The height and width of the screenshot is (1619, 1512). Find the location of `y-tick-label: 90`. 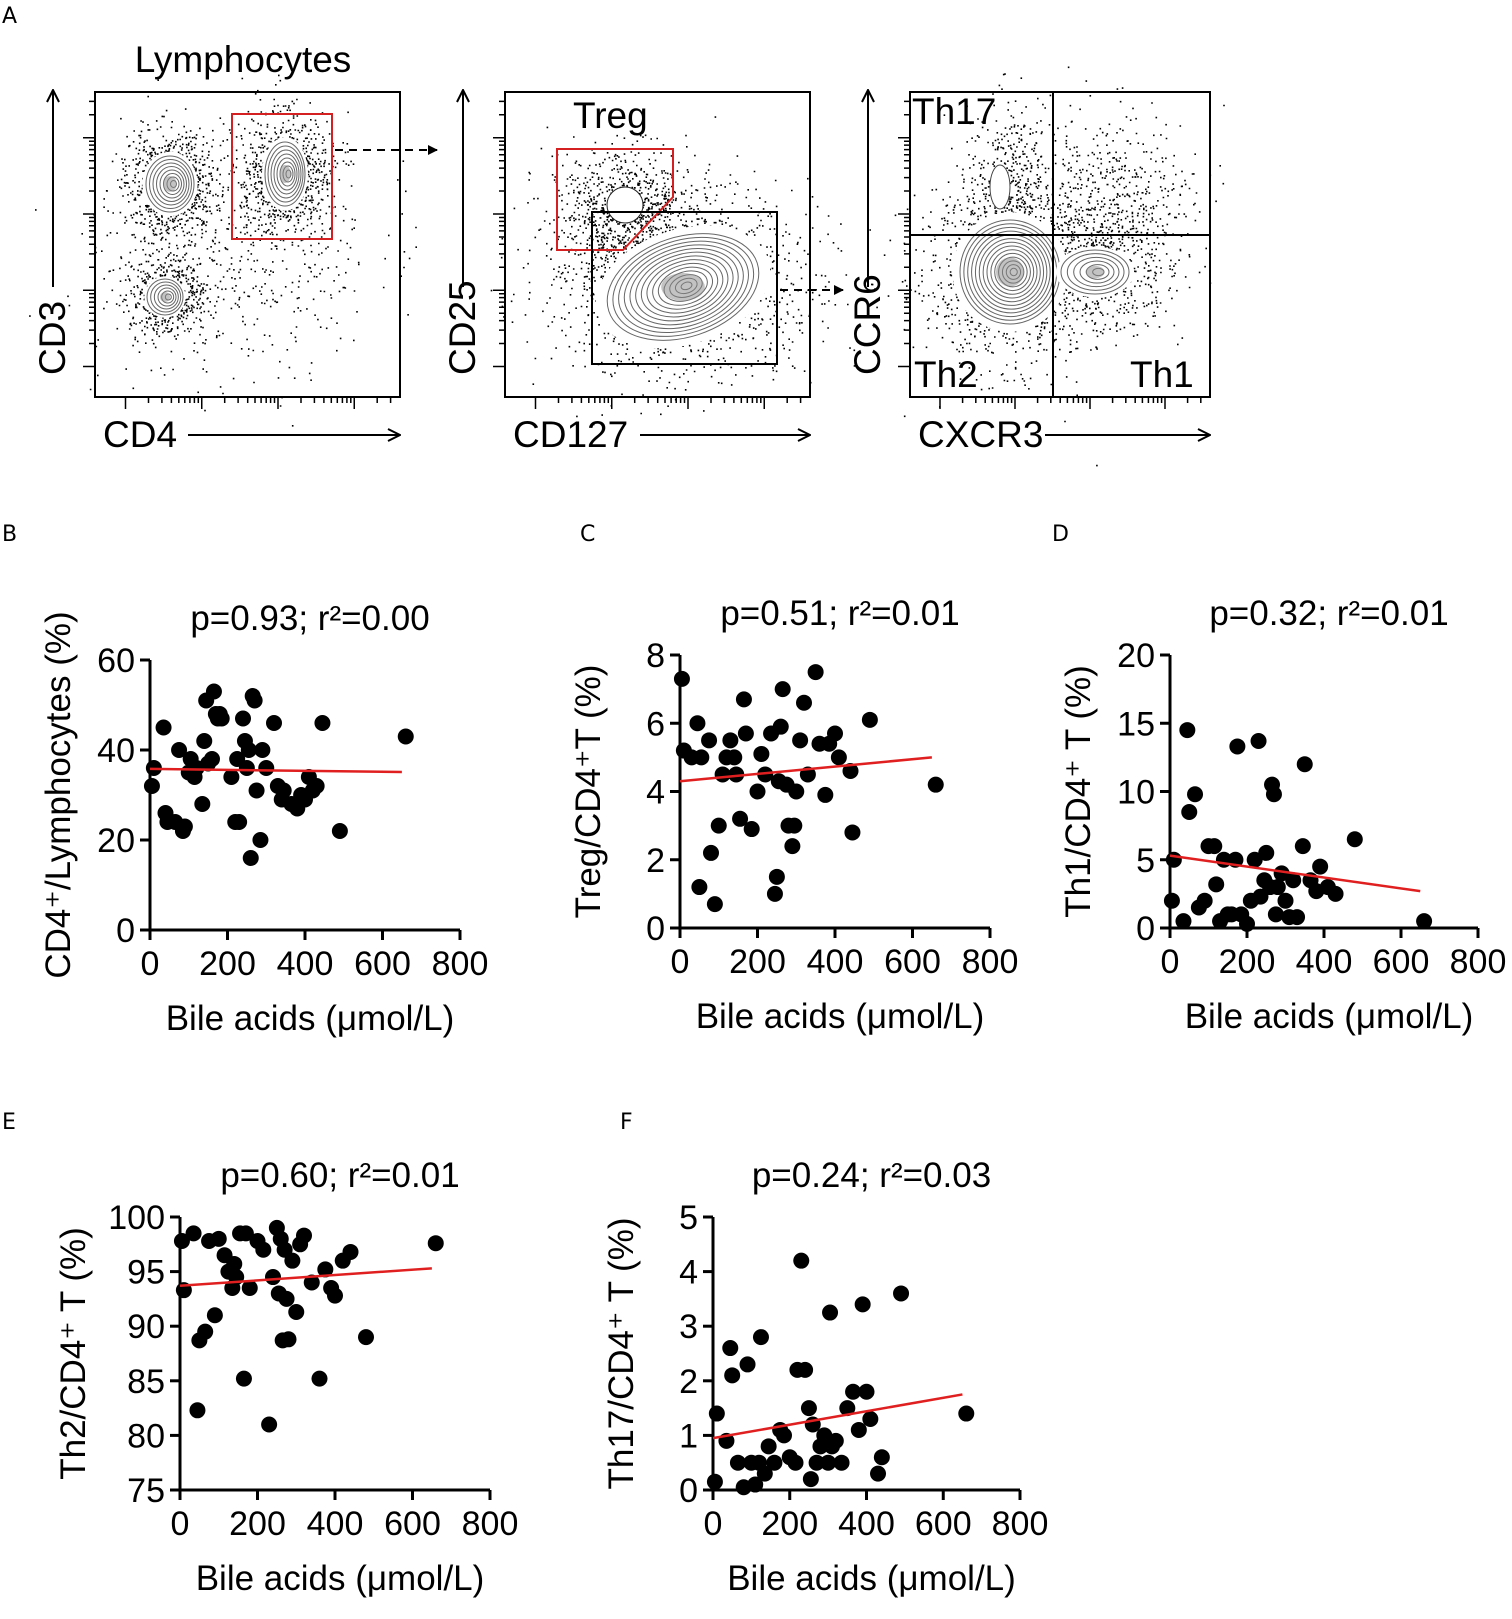

y-tick-label: 90 is located at coordinates (146, 1327).